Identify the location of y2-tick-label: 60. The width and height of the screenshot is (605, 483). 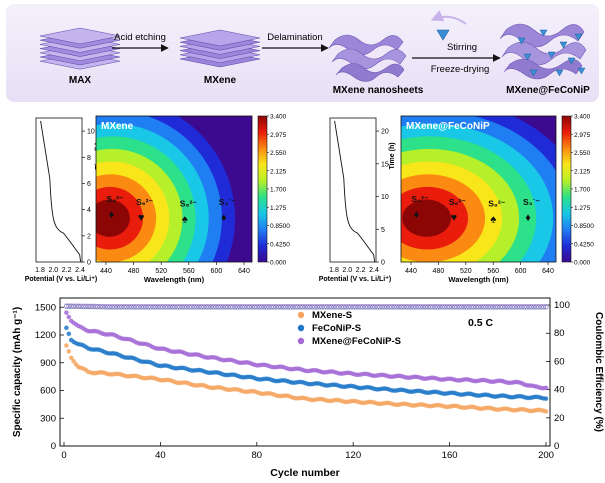
(559, 361).